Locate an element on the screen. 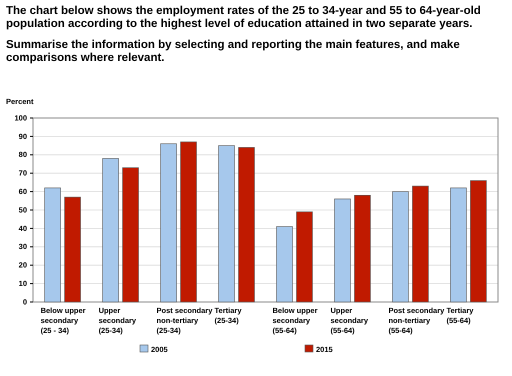 The image size is (512, 376). chart-subtitle: Summarise the information by selecting and reporting the main features, and make comparisons where relevant. is located at coordinates (233, 51).